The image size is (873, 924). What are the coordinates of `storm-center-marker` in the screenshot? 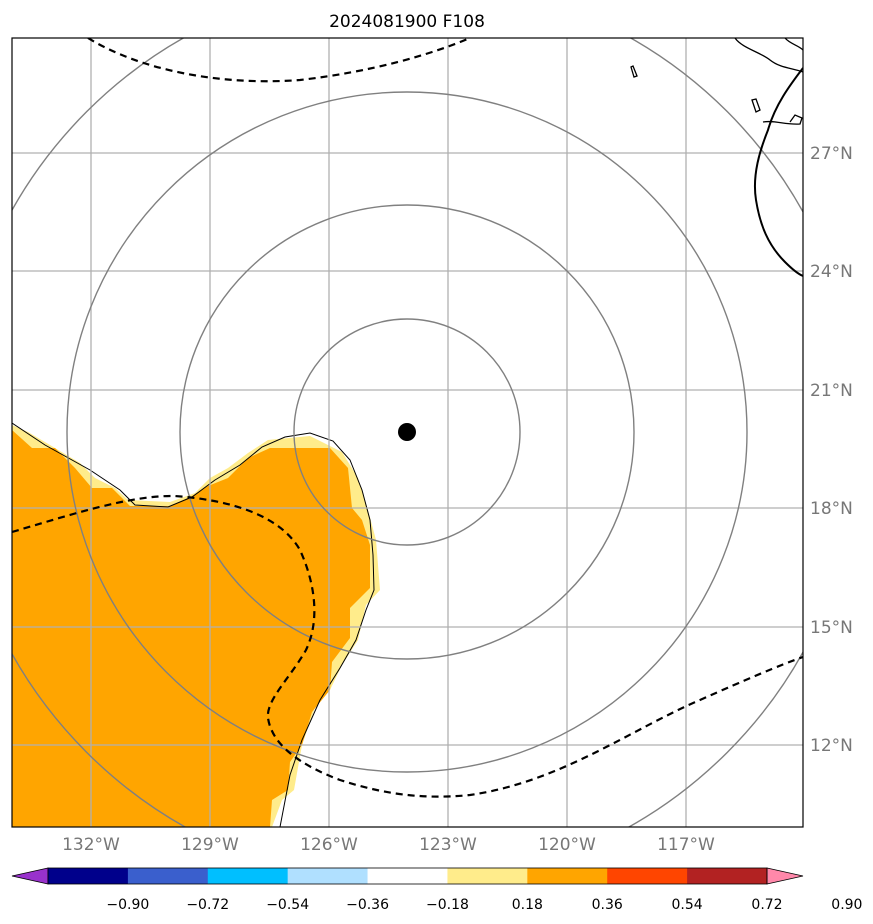 It's located at (407, 432).